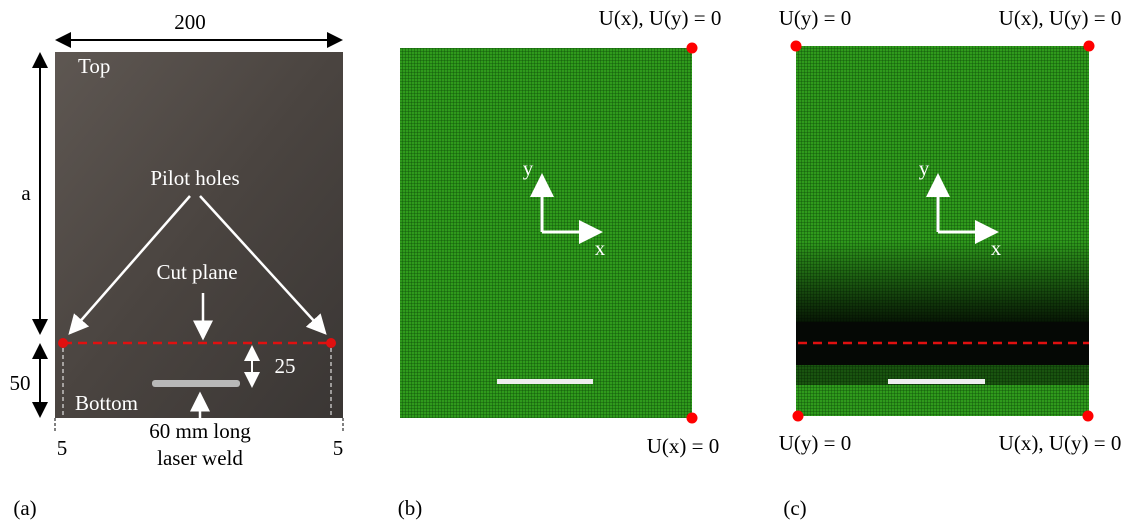 This screenshot has width=1141, height=526. I want to click on offset-label: 25, so click(285, 366).